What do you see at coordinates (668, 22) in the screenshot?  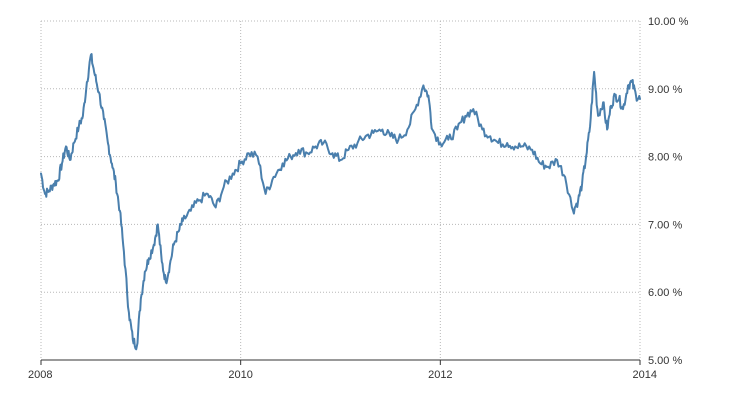 I see `y-tick-label: 10.00 %` at bounding box center [668, 22].